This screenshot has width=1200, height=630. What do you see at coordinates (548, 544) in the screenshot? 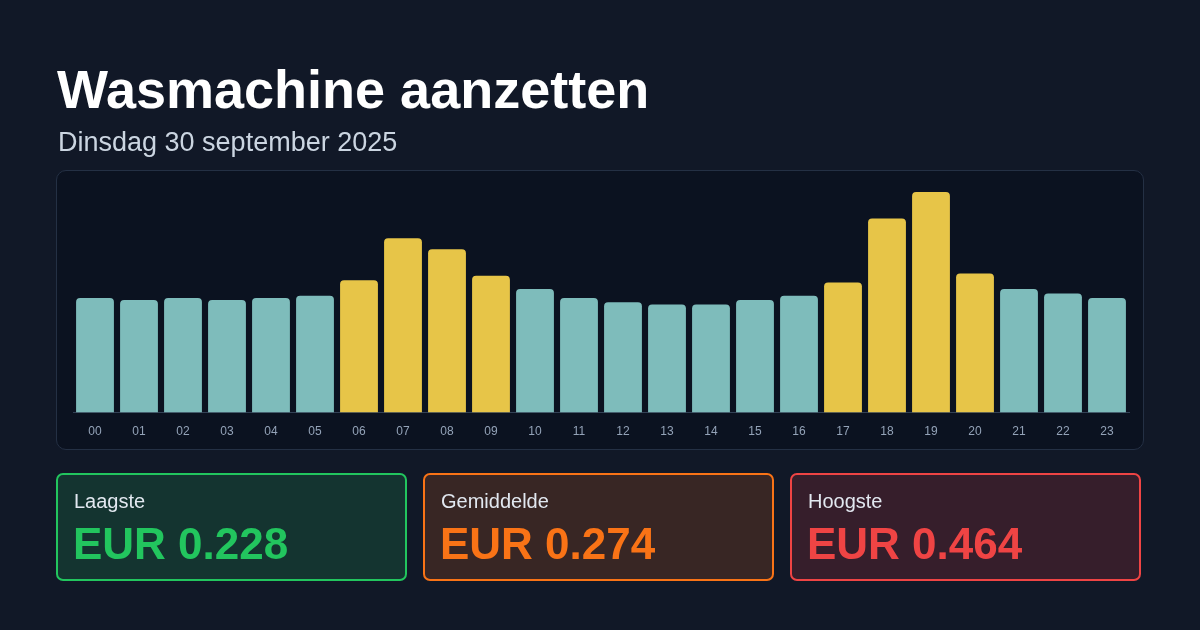
I see `text: EUR 0.274` at bounding box center [548, 544].